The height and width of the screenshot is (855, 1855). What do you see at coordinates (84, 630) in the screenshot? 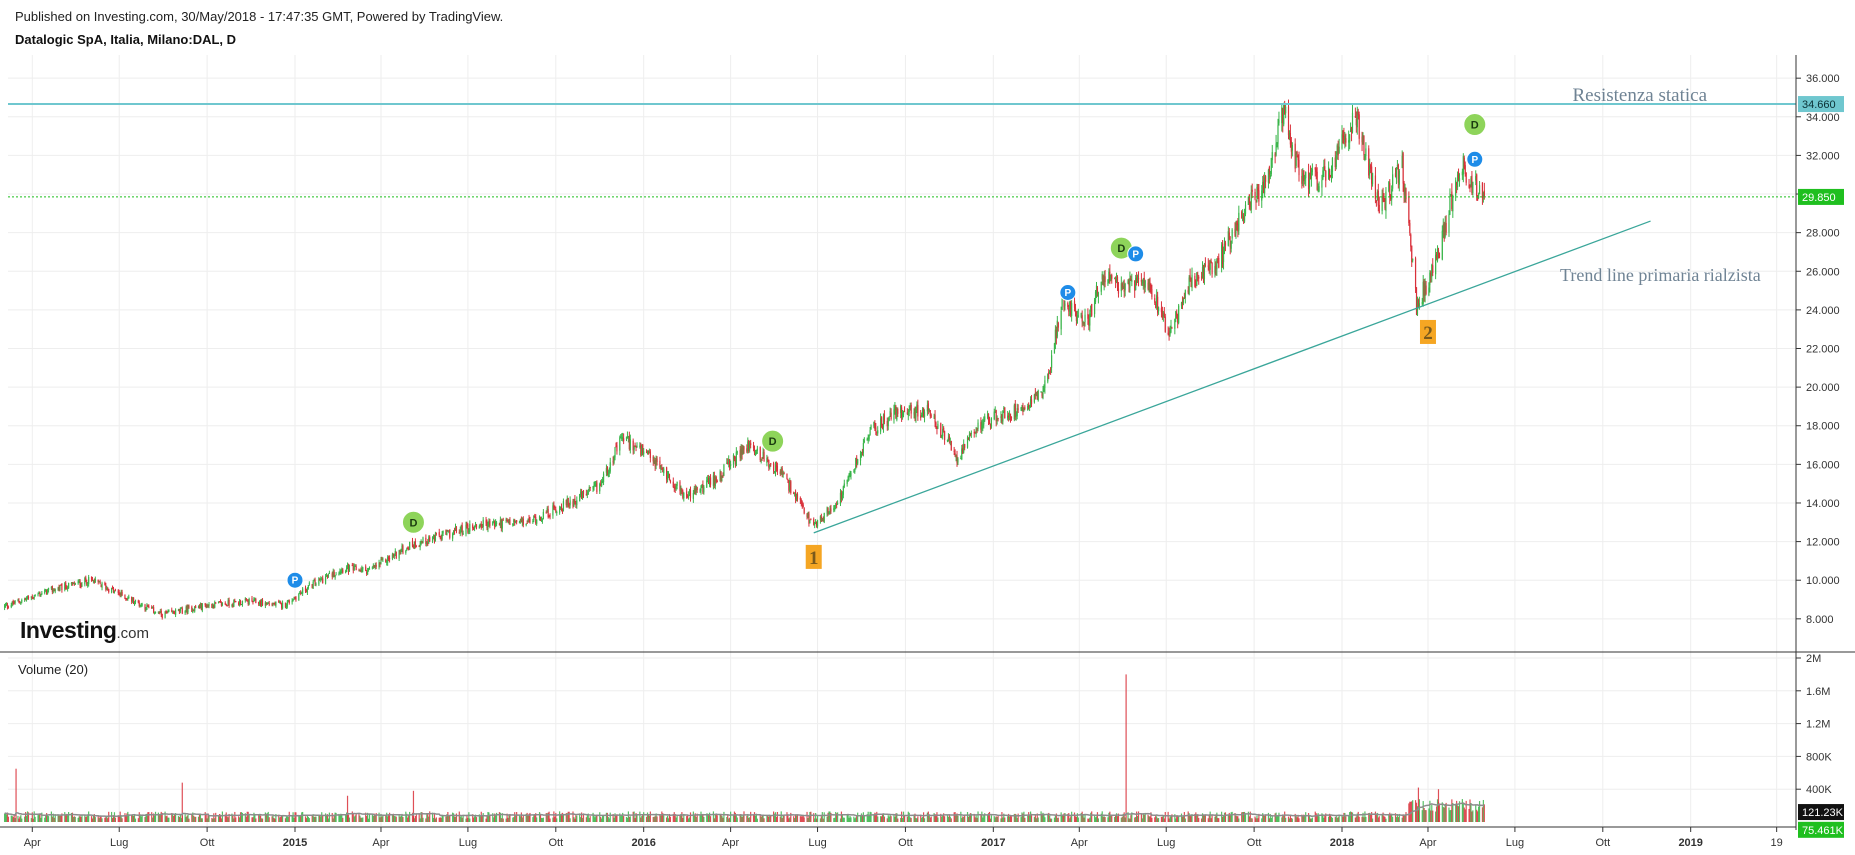
I see `investing-logo: Investing.com` at bounding box center [84, 630].